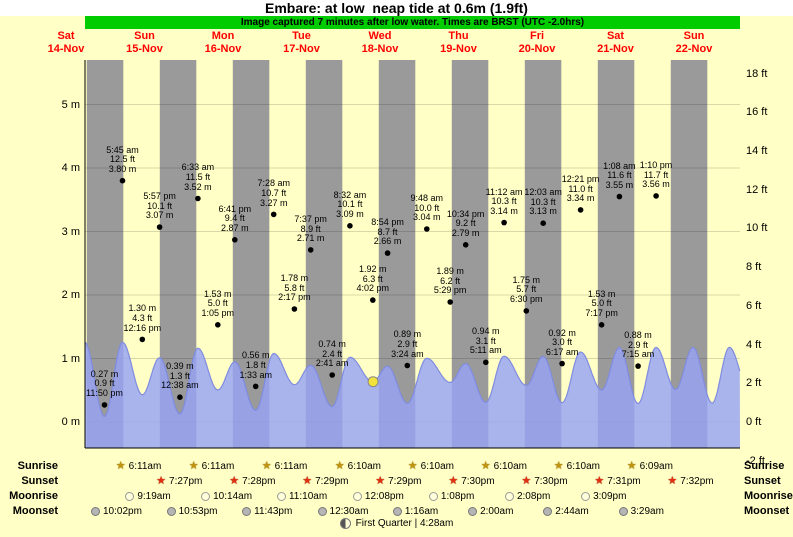 The height and width of the screenshot is (537, 793). Describe the element at coordinates (223, 36) in the screenshot. I see `day-name: Mon` at that location.